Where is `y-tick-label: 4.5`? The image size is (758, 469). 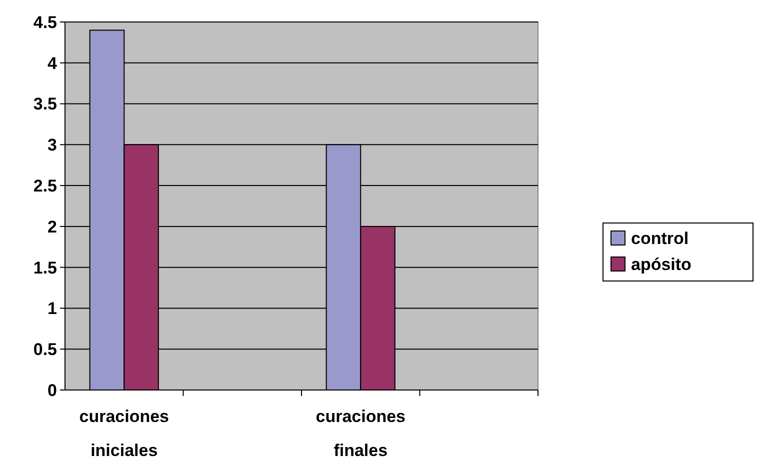
y-tick-label: 4.5 is located at coordinates (45, 22).